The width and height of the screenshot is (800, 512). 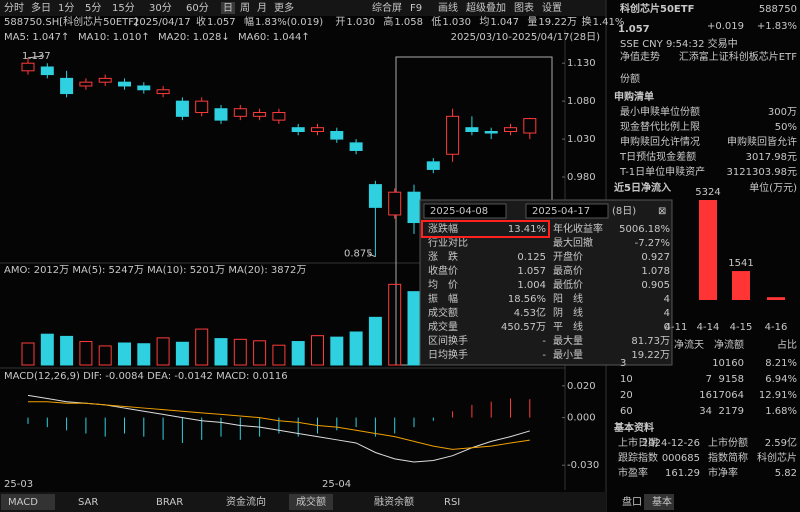 I want to click on field-value: 1.83%(0.019), so click(x=289, y=22).